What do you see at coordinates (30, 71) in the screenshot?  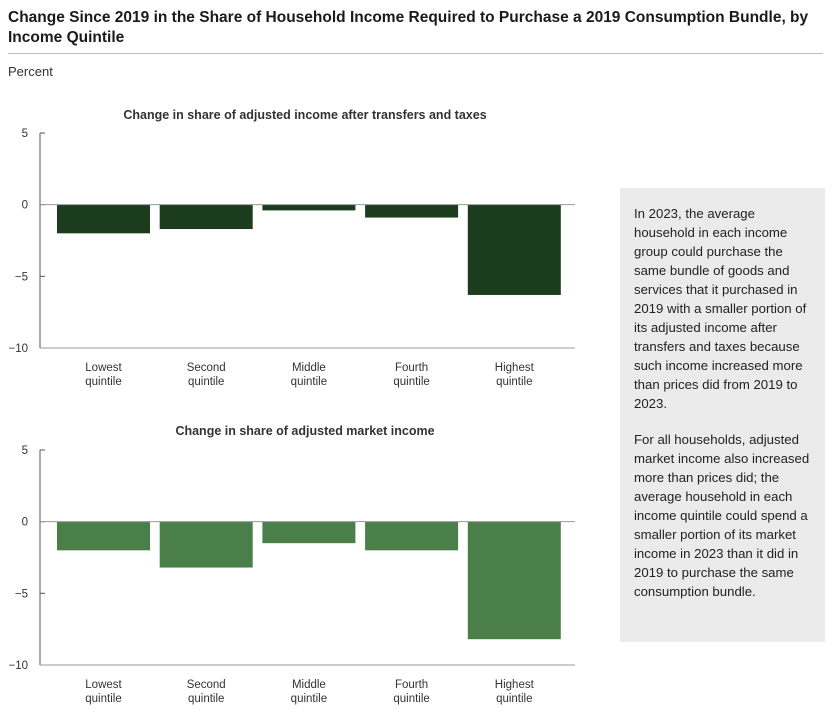 I see `unit-label: Percent` at bounding box center [30, 71].